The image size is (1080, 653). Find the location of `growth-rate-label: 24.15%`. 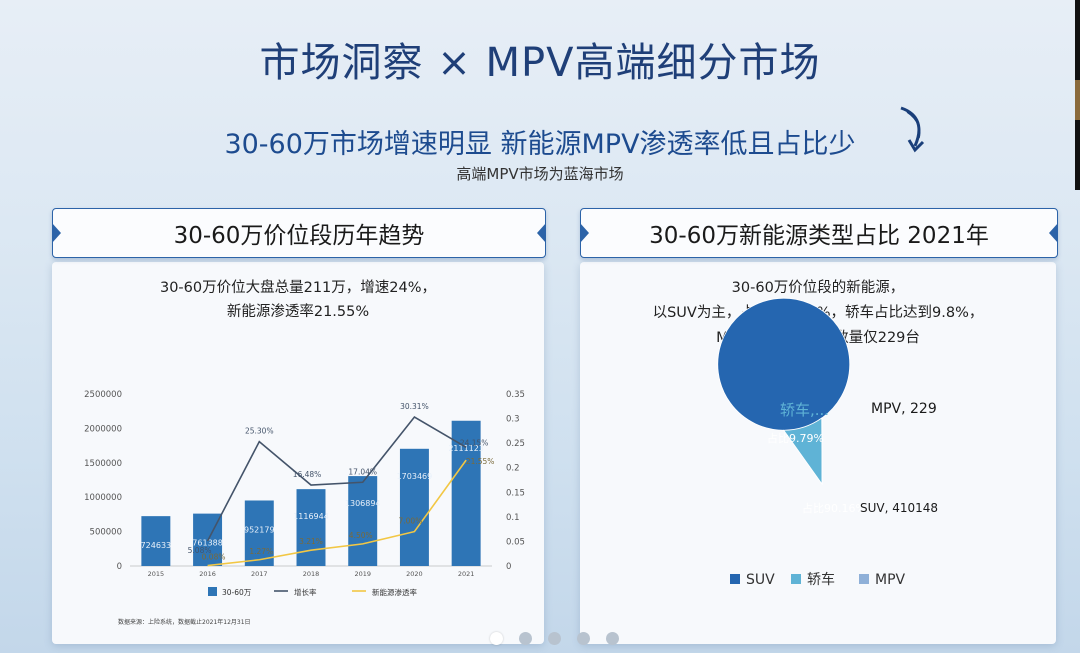

growth-rate-label: 24.15% is located at coordinates (474, 442).